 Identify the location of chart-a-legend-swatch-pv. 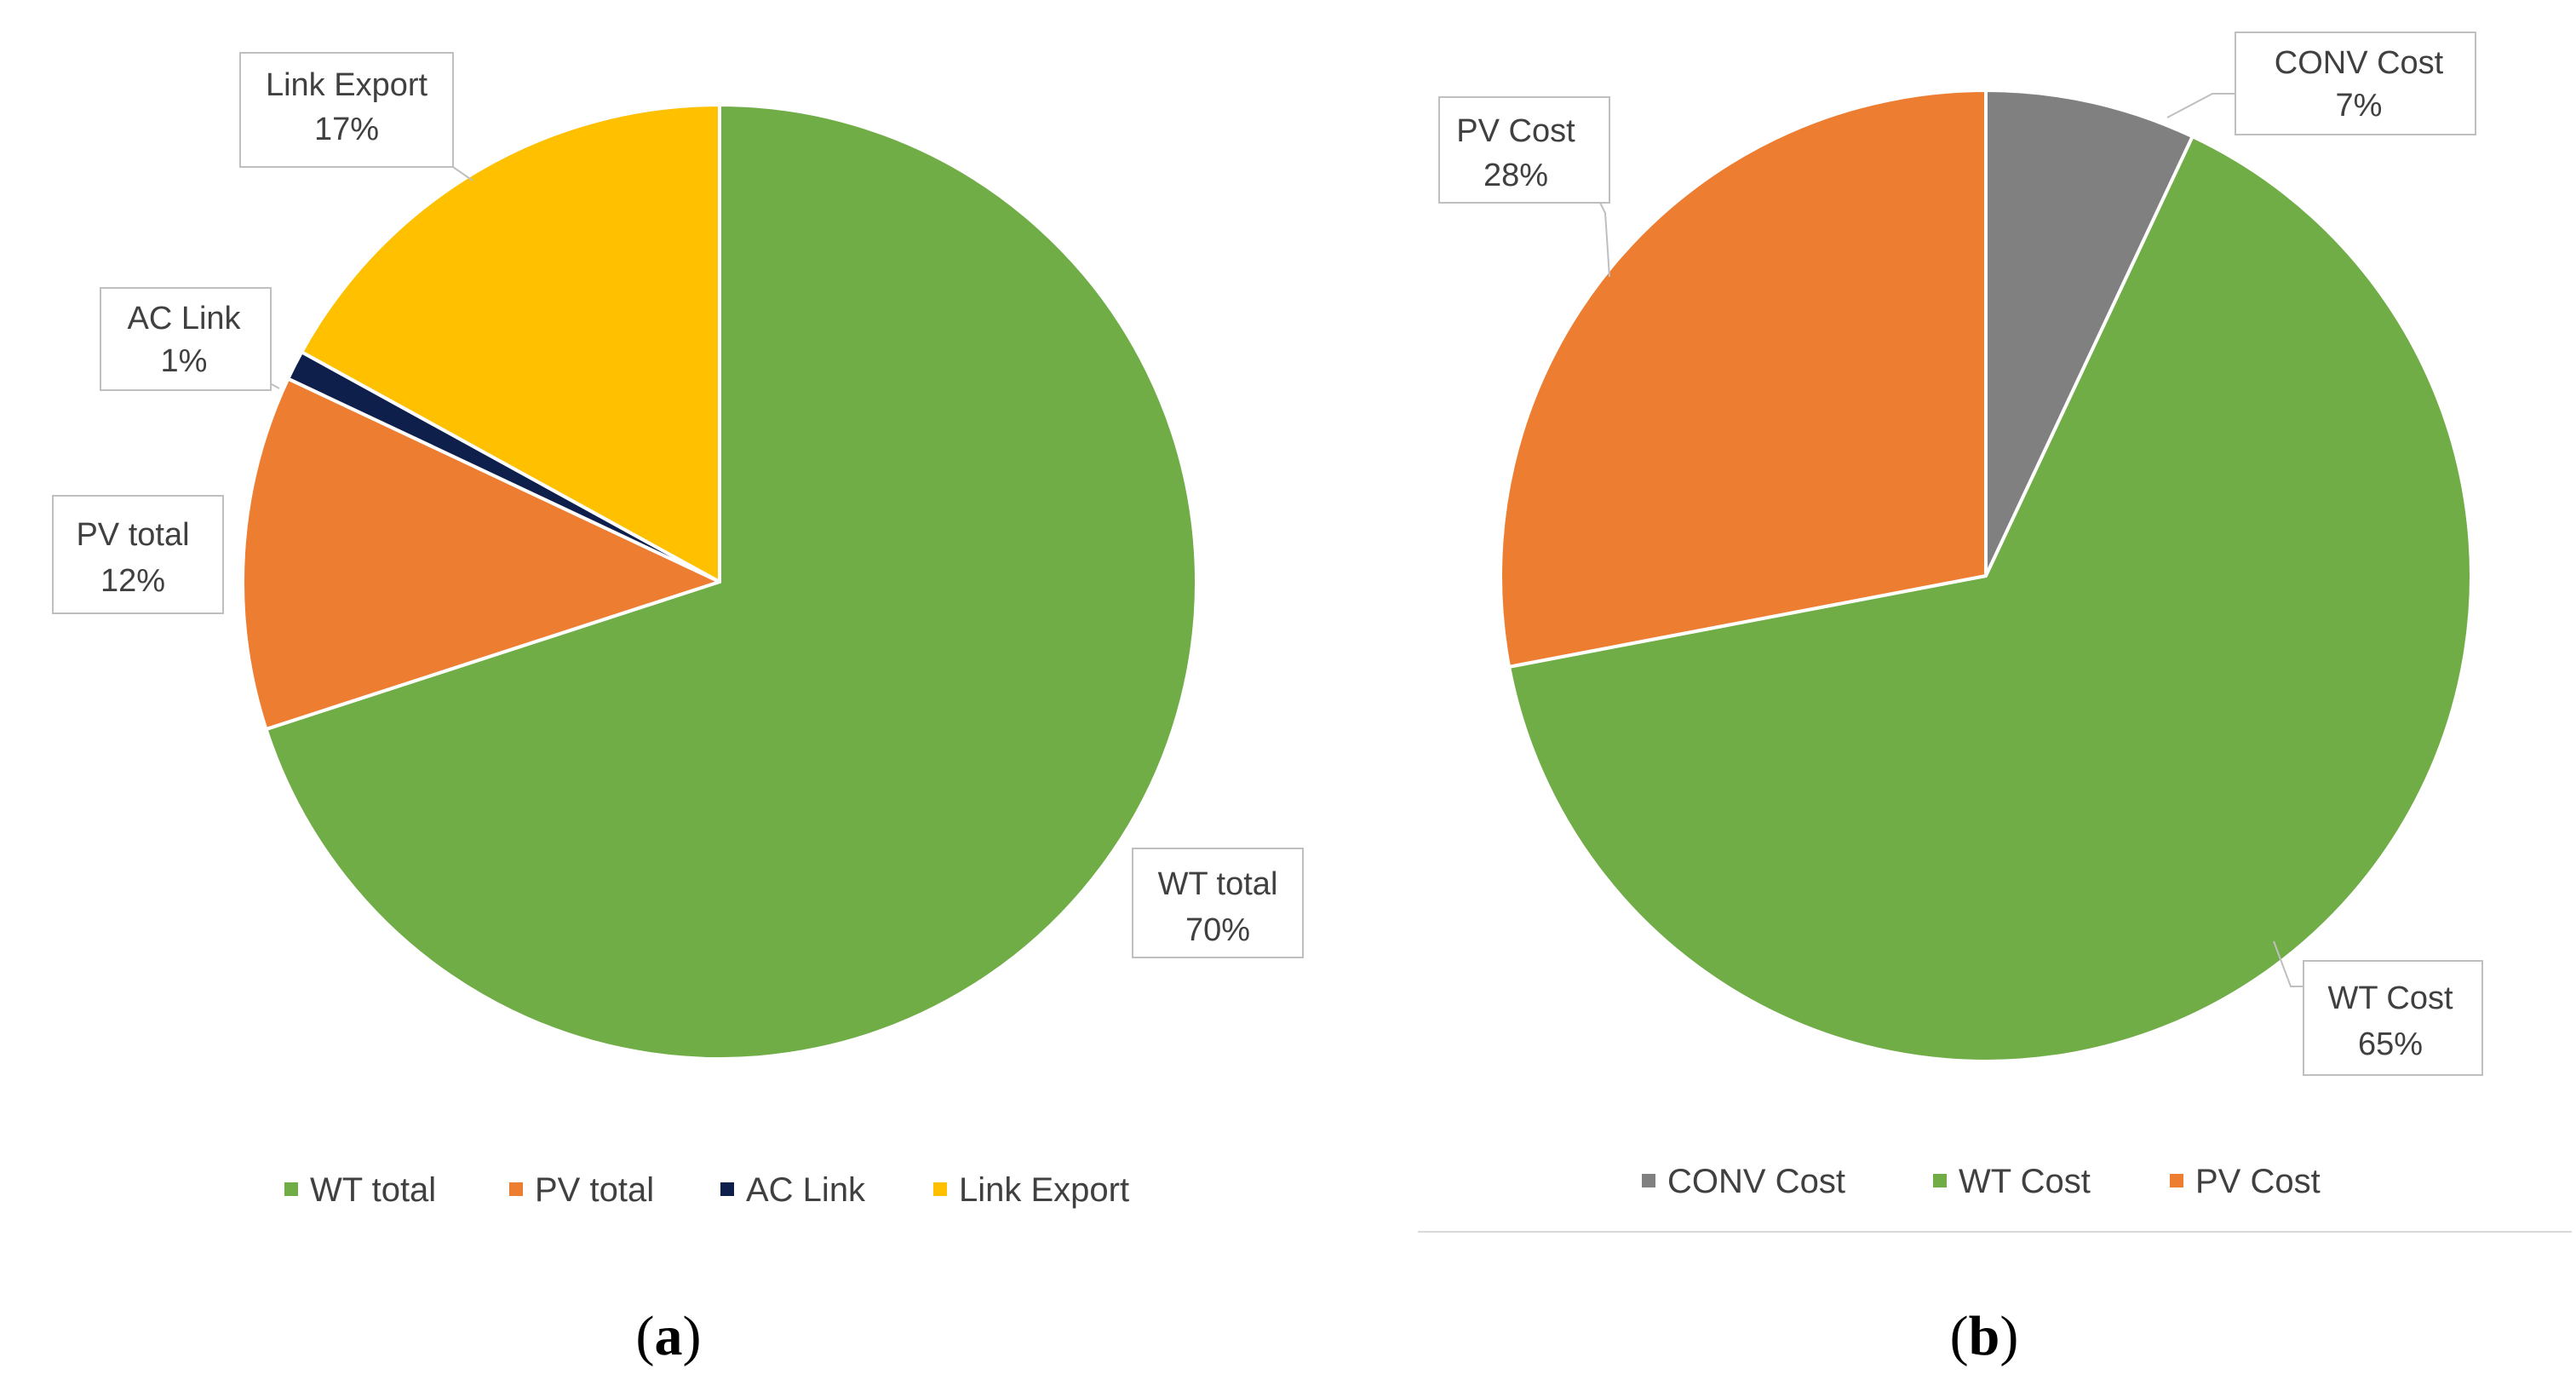
(516, 1189).